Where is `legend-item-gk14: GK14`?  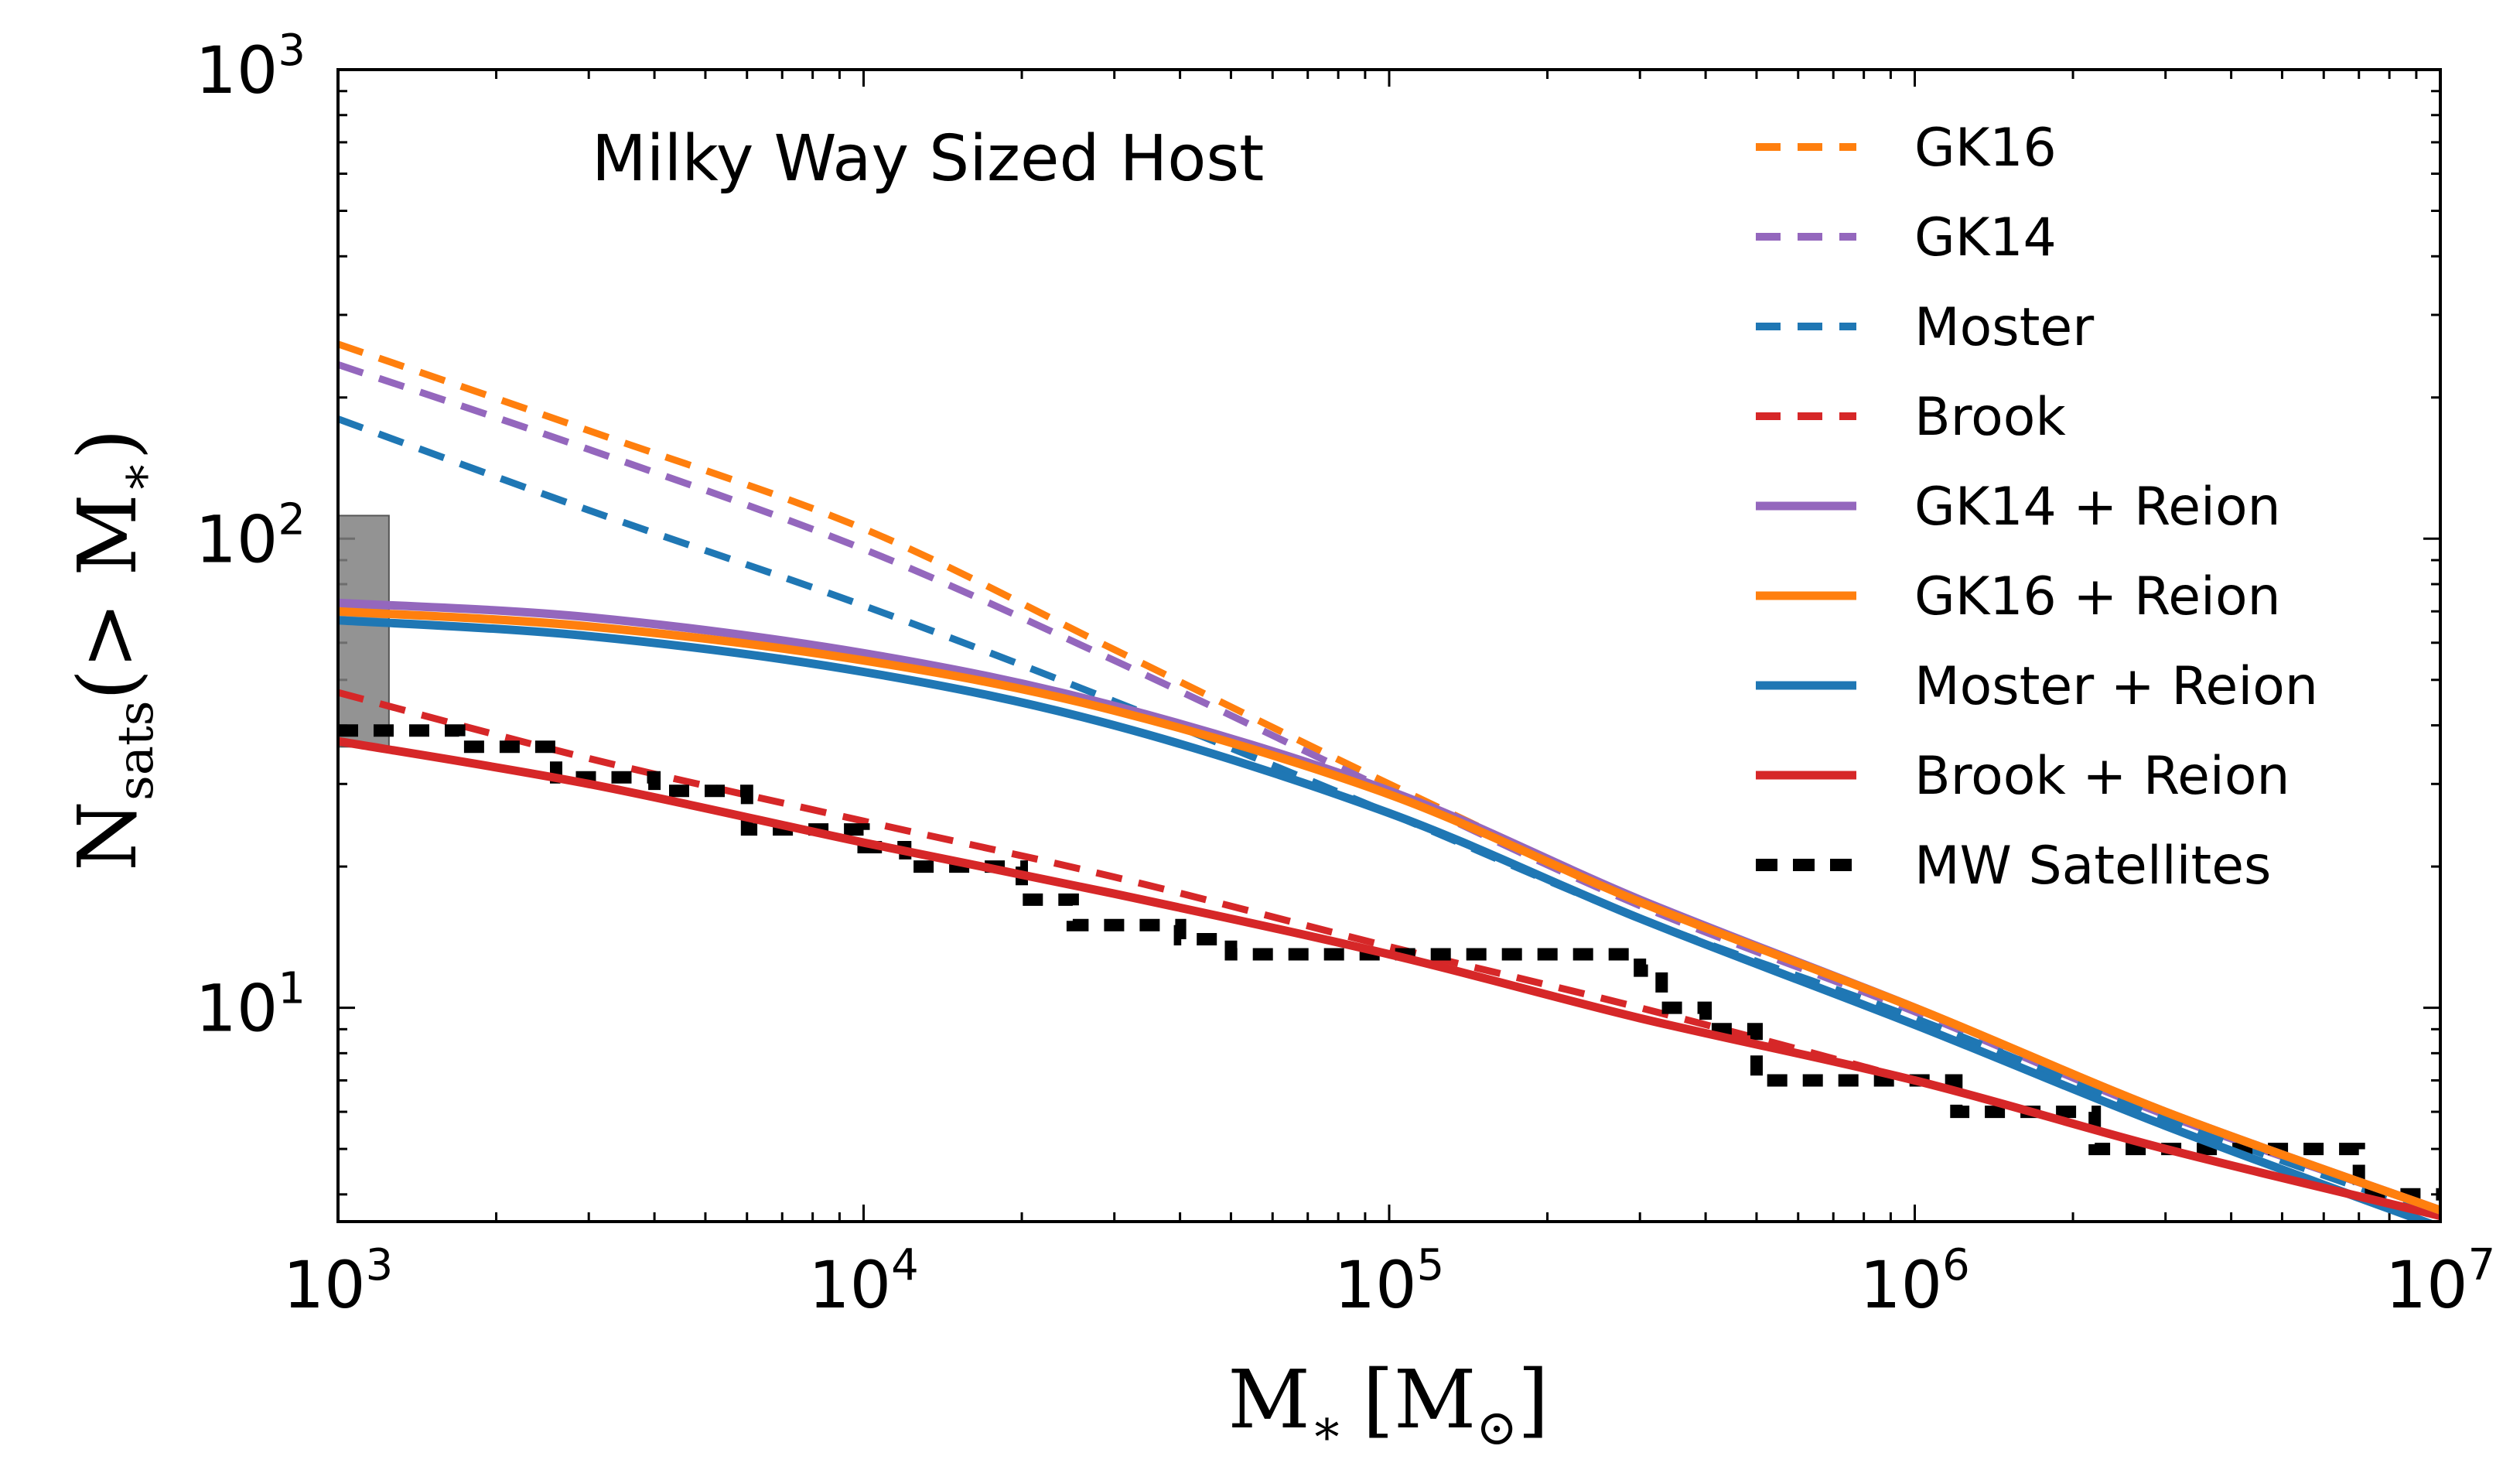 legend-item-gk14: GK14 is located at coordinates (1907, 237).